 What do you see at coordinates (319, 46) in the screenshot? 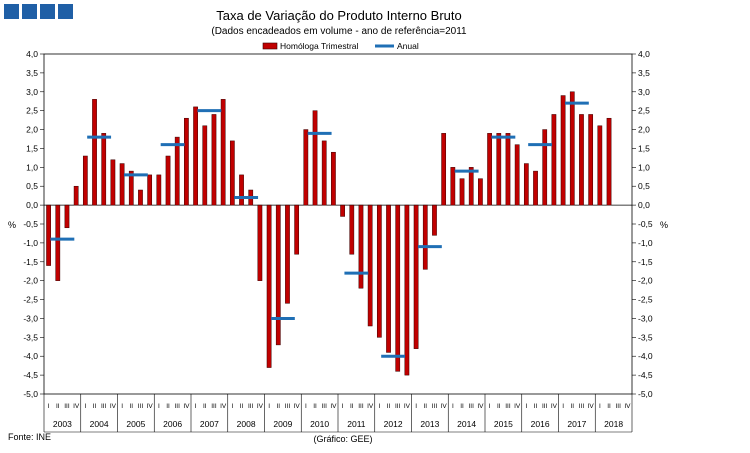
I see `legend-label-quarterly: Homóloga Trimestral` at bounding box center [319, 46].